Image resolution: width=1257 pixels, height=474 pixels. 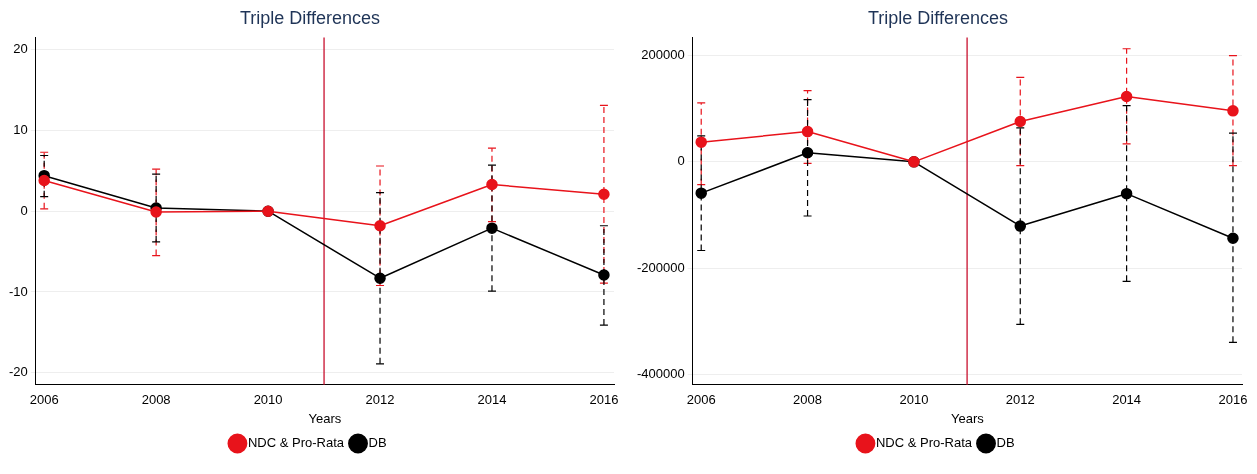 I want to click on y-tick-label: -10, so click(x=18, y=291).